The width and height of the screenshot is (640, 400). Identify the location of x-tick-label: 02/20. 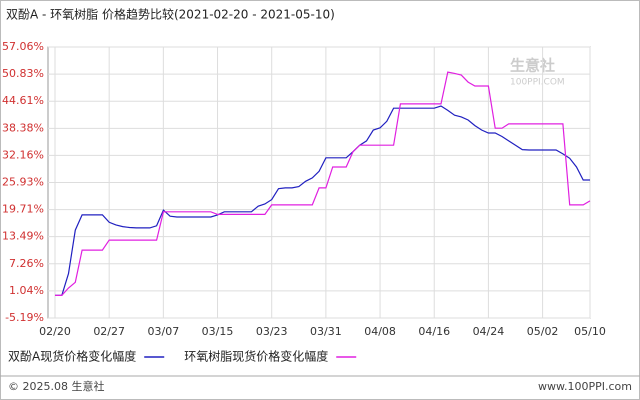
(55, 331).